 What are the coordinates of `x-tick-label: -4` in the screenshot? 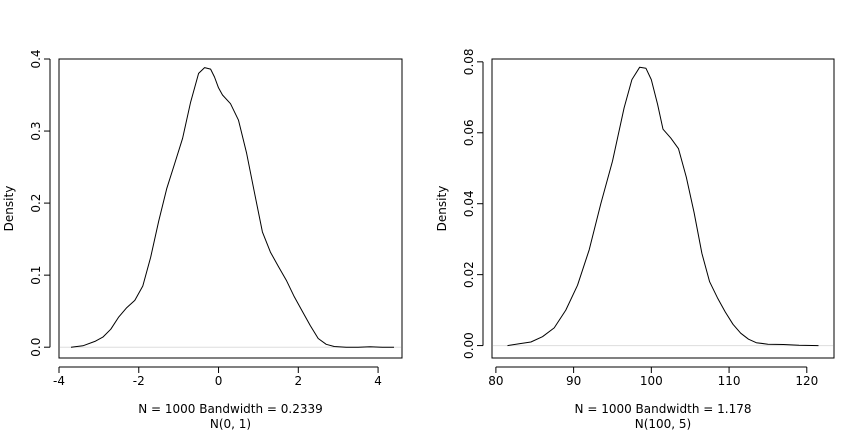 It's located at (59, 381).